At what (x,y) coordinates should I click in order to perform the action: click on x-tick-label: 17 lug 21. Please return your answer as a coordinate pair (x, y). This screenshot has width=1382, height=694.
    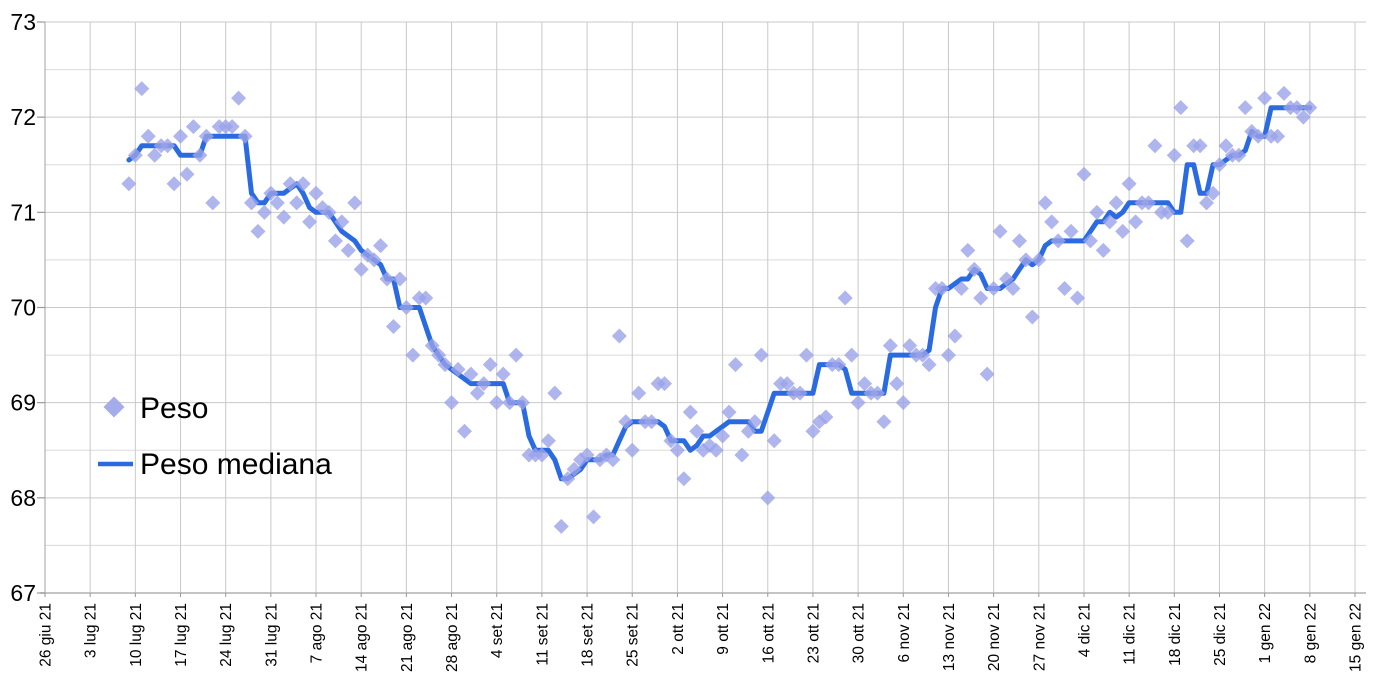
    Looking at the image, I should click on (181, 635).